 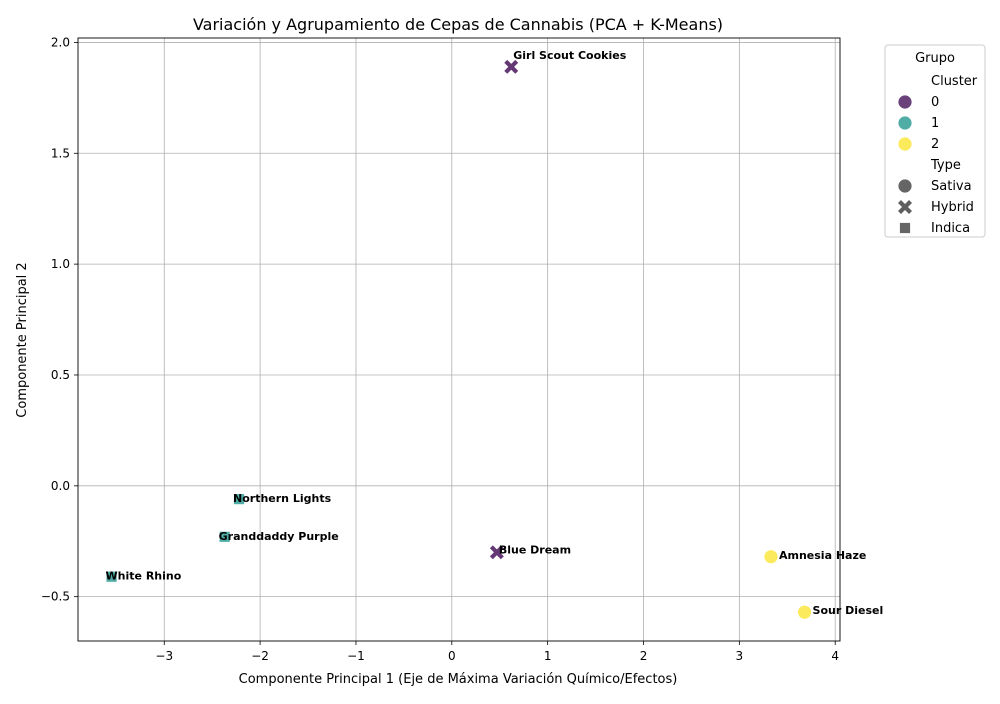 What do you see at coordinates (22, 339) in the screenshot?
I see `y-axis-label: Componente Principal 2` at bounding box center [22, 339].